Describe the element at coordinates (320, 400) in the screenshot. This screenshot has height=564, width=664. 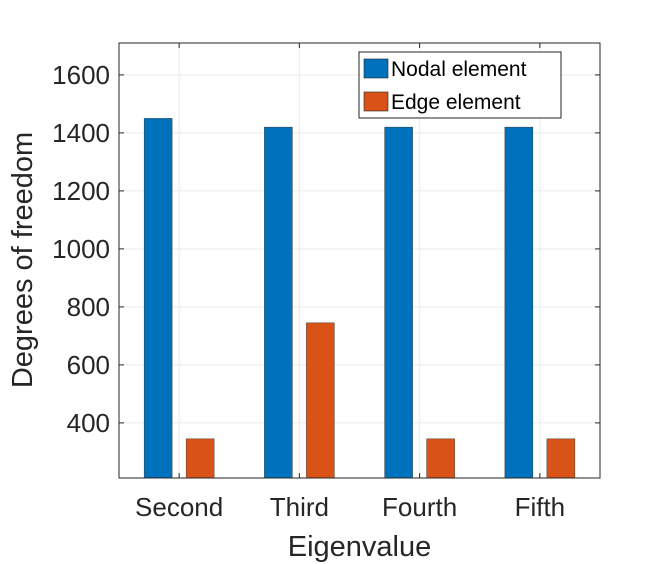
I see `bar-edge-element-third` at that location.